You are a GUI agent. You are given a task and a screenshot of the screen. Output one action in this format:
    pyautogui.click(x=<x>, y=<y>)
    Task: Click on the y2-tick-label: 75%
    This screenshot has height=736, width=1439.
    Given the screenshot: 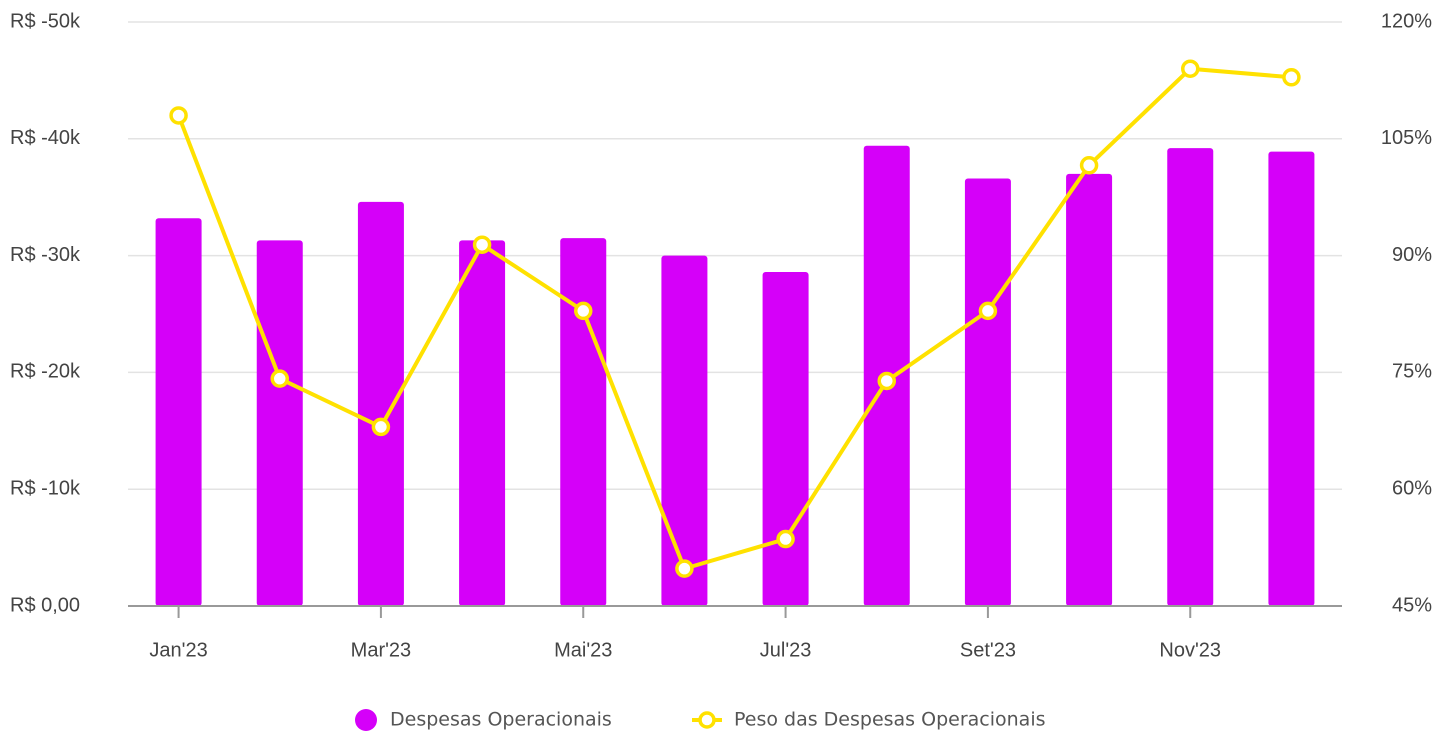 What is the action you would take?
    pyautogui.click(x=1412, y=372)
    